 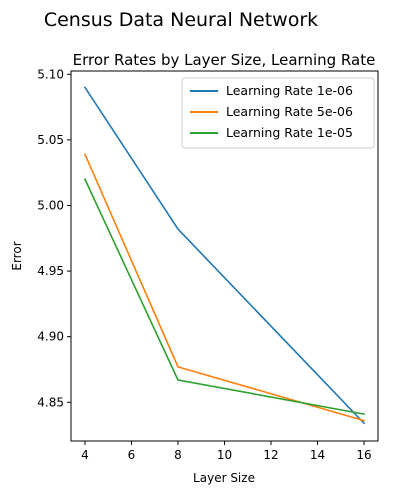 I want to click on legend-label-lr-1e-06: Learning Rate 1e-06, so click(x=289, y=90).